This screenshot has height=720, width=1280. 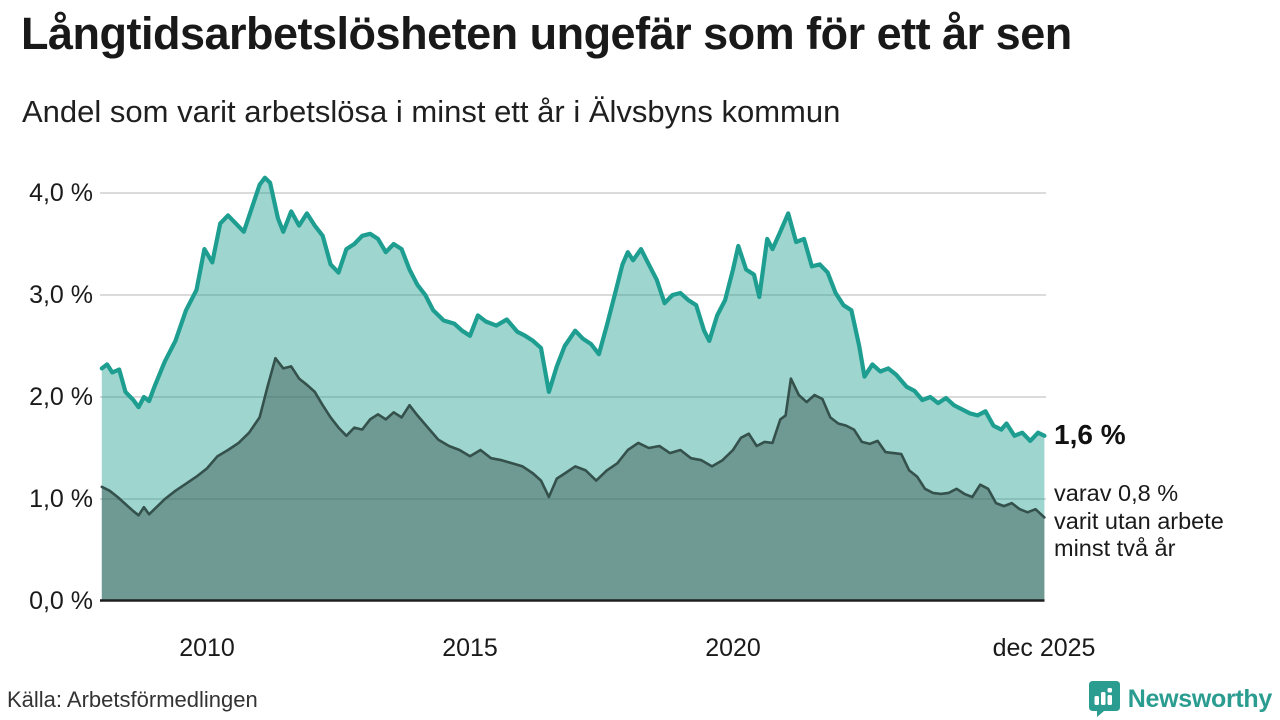 What do you see at coordinates (1044, 648) in the screenshot?
I see `x-tick-label: dec 2025` at bounding box center [1044, 648].